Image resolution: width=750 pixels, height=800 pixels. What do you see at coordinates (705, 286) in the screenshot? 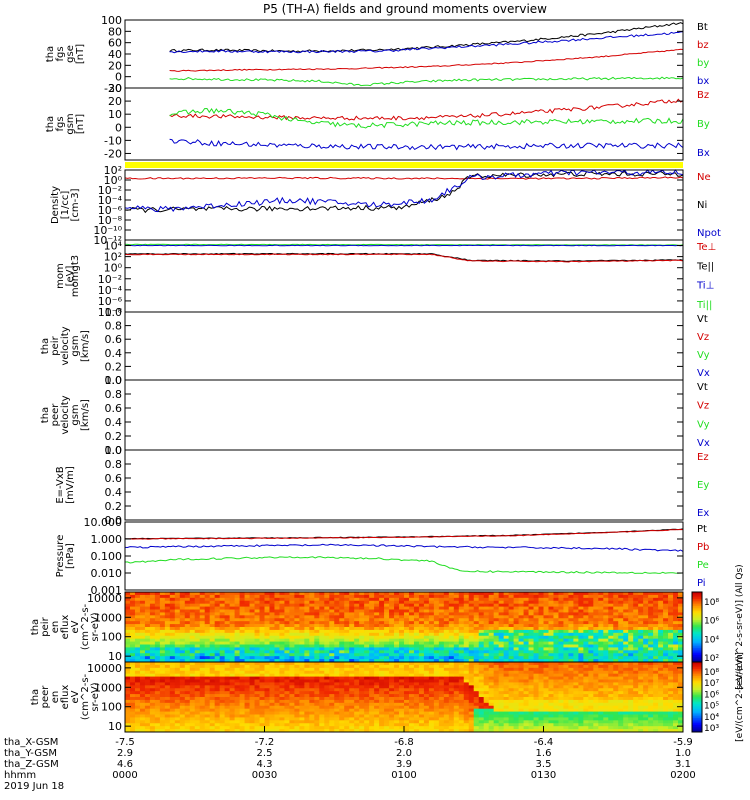
I see `legend-entry: Ti⊥` at bounding box center [705, 286].